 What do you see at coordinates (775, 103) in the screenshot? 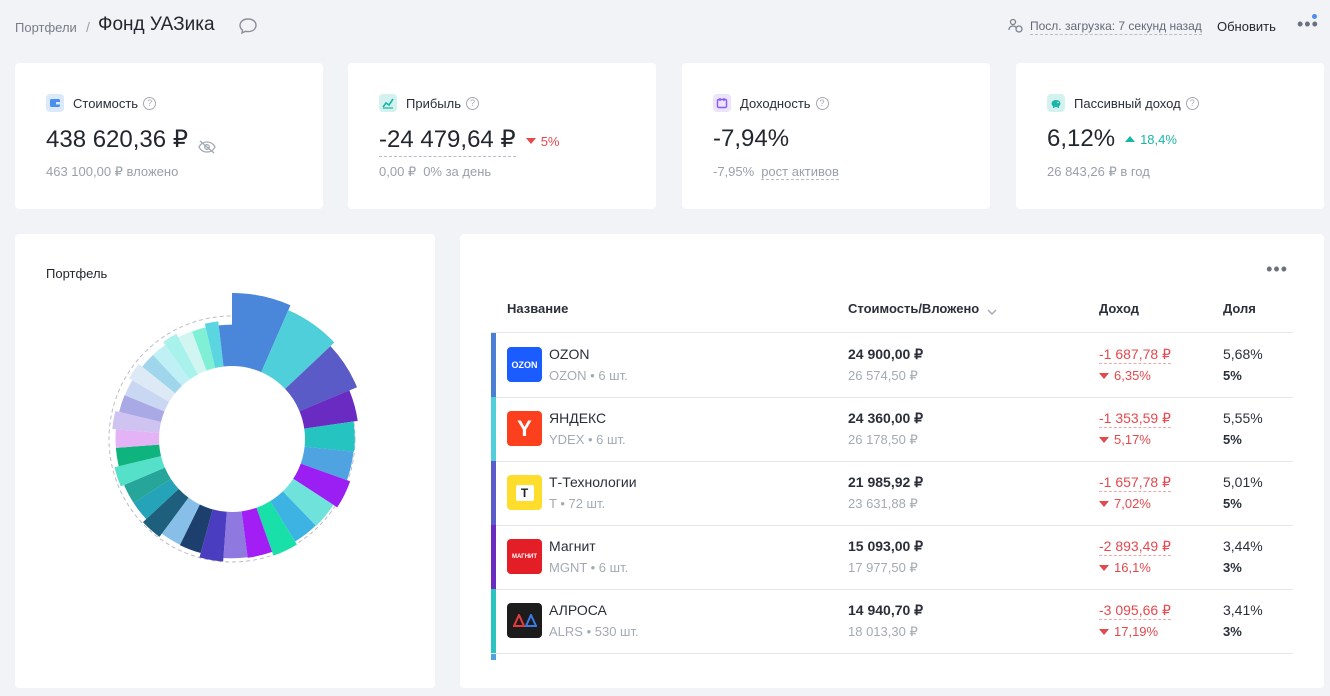
I see `kpi-label: Доходность` at bounding box center [775, 103].